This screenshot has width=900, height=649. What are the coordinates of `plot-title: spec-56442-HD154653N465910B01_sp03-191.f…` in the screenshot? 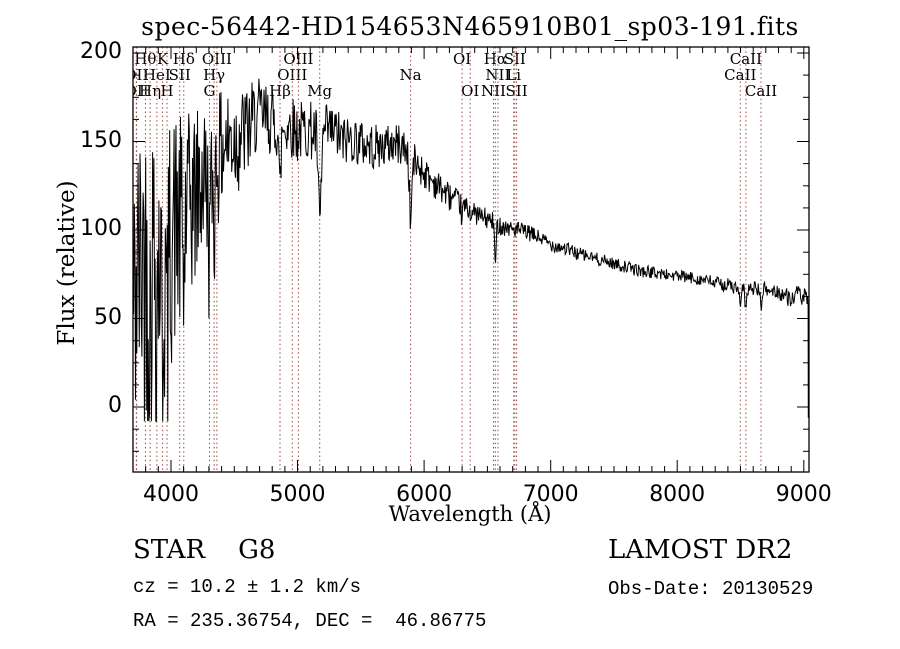 It's located at (470, 26).